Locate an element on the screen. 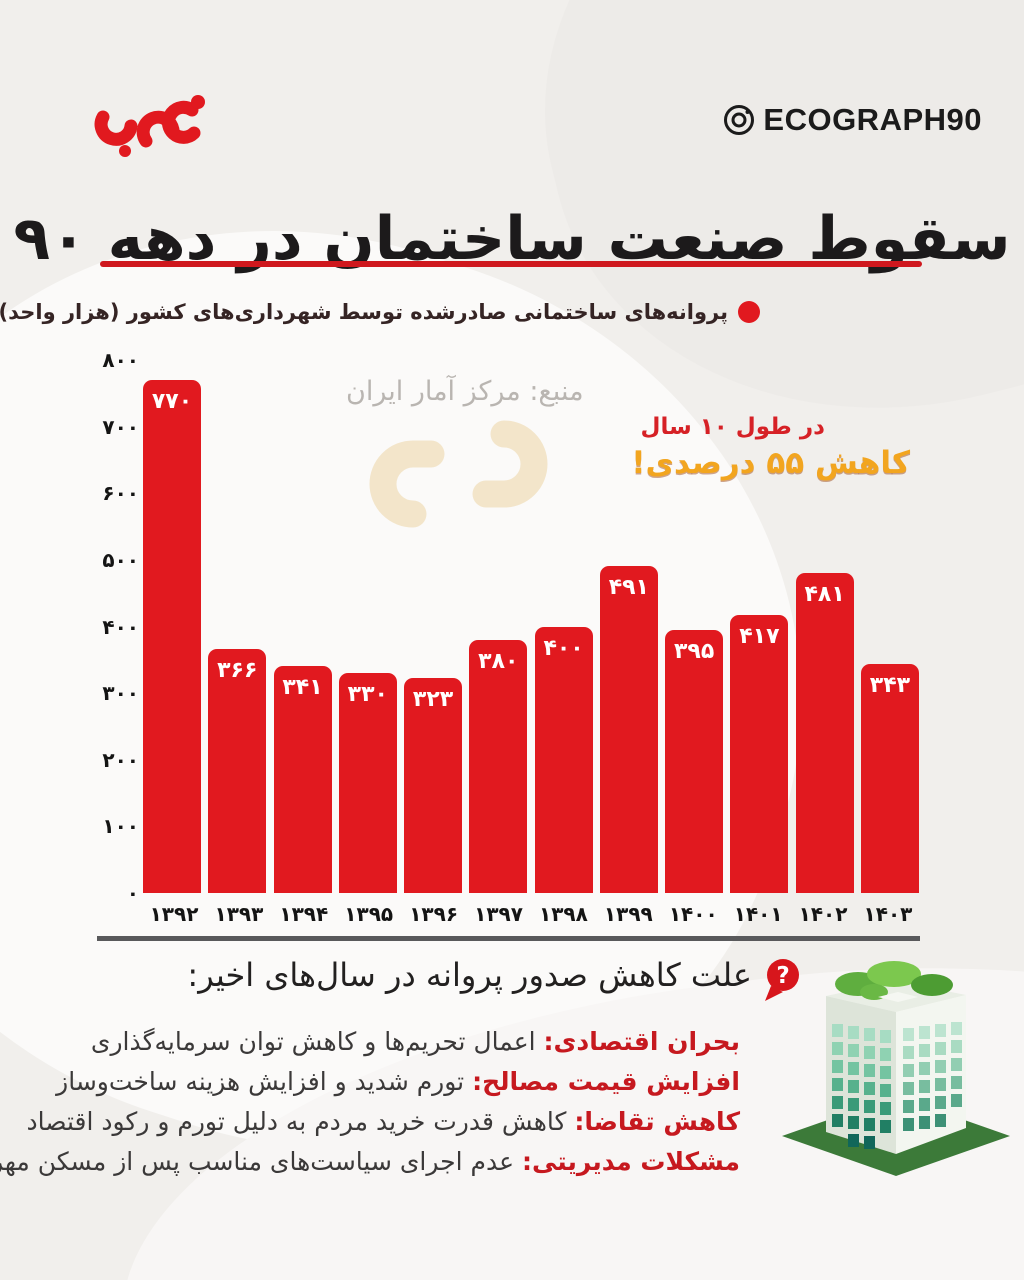 Image resolution: width=1024 pixels, height=1280 pixels. building-illustration is located at coordinates (896, 1068).